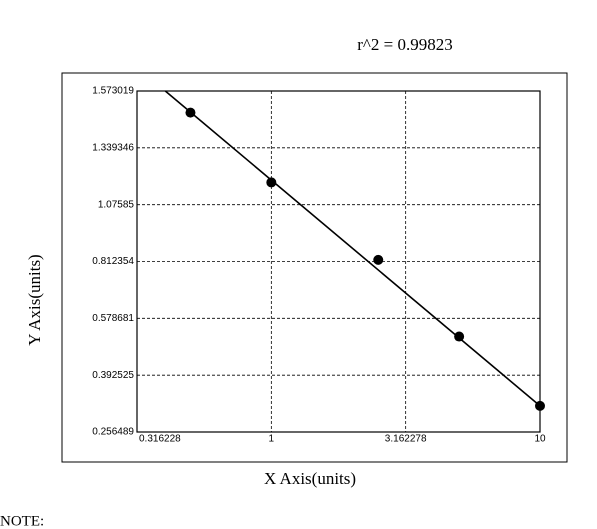 The width and height of the screenshot is (597, 529). What do you see at coordinates (540, 439) in the screenshot?
I see `x-tick-label: 10` at bounding box center [540, 439].